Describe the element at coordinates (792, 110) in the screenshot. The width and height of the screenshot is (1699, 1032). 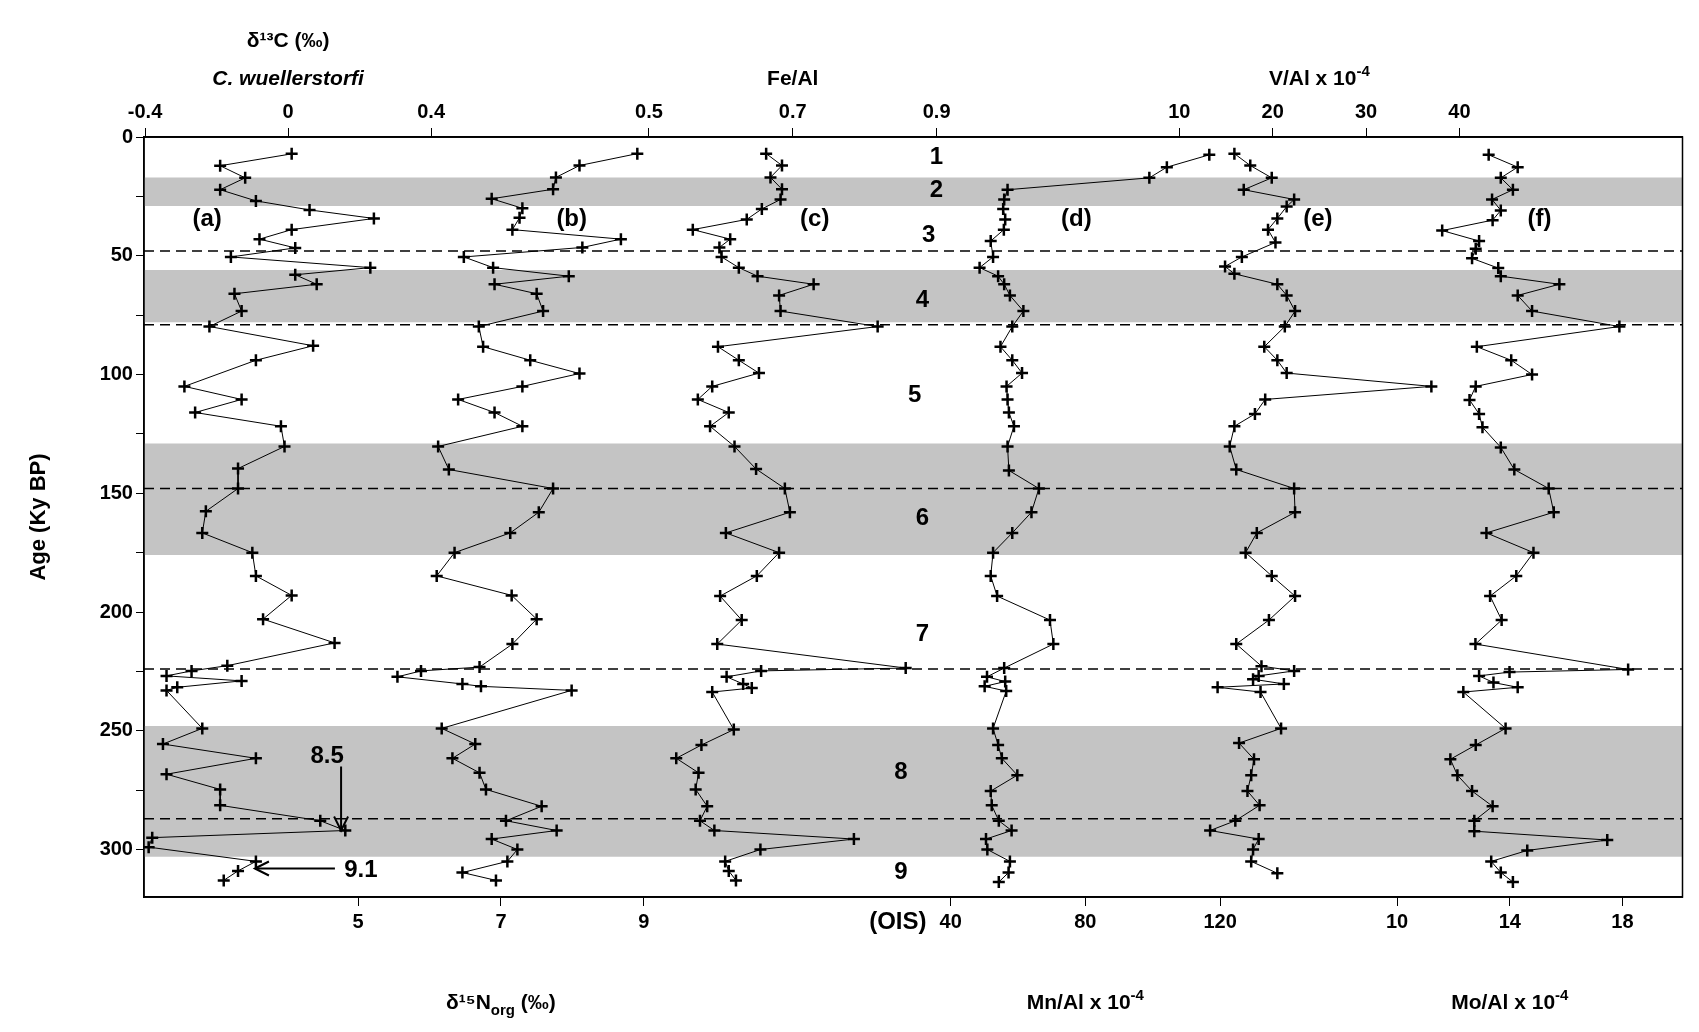
I see `x-tick-label: 0.7` at that location.